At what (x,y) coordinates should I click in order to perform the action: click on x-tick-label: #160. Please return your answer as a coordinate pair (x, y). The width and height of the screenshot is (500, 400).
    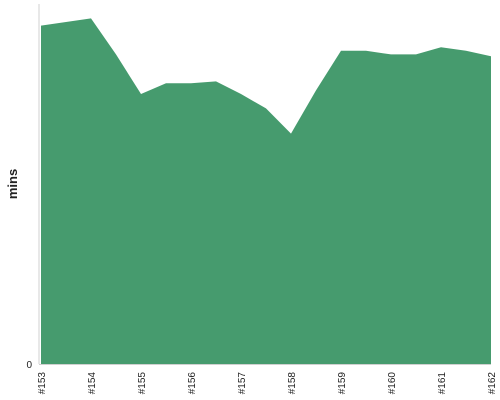
    Looking at the image, I should click on (392, 383).